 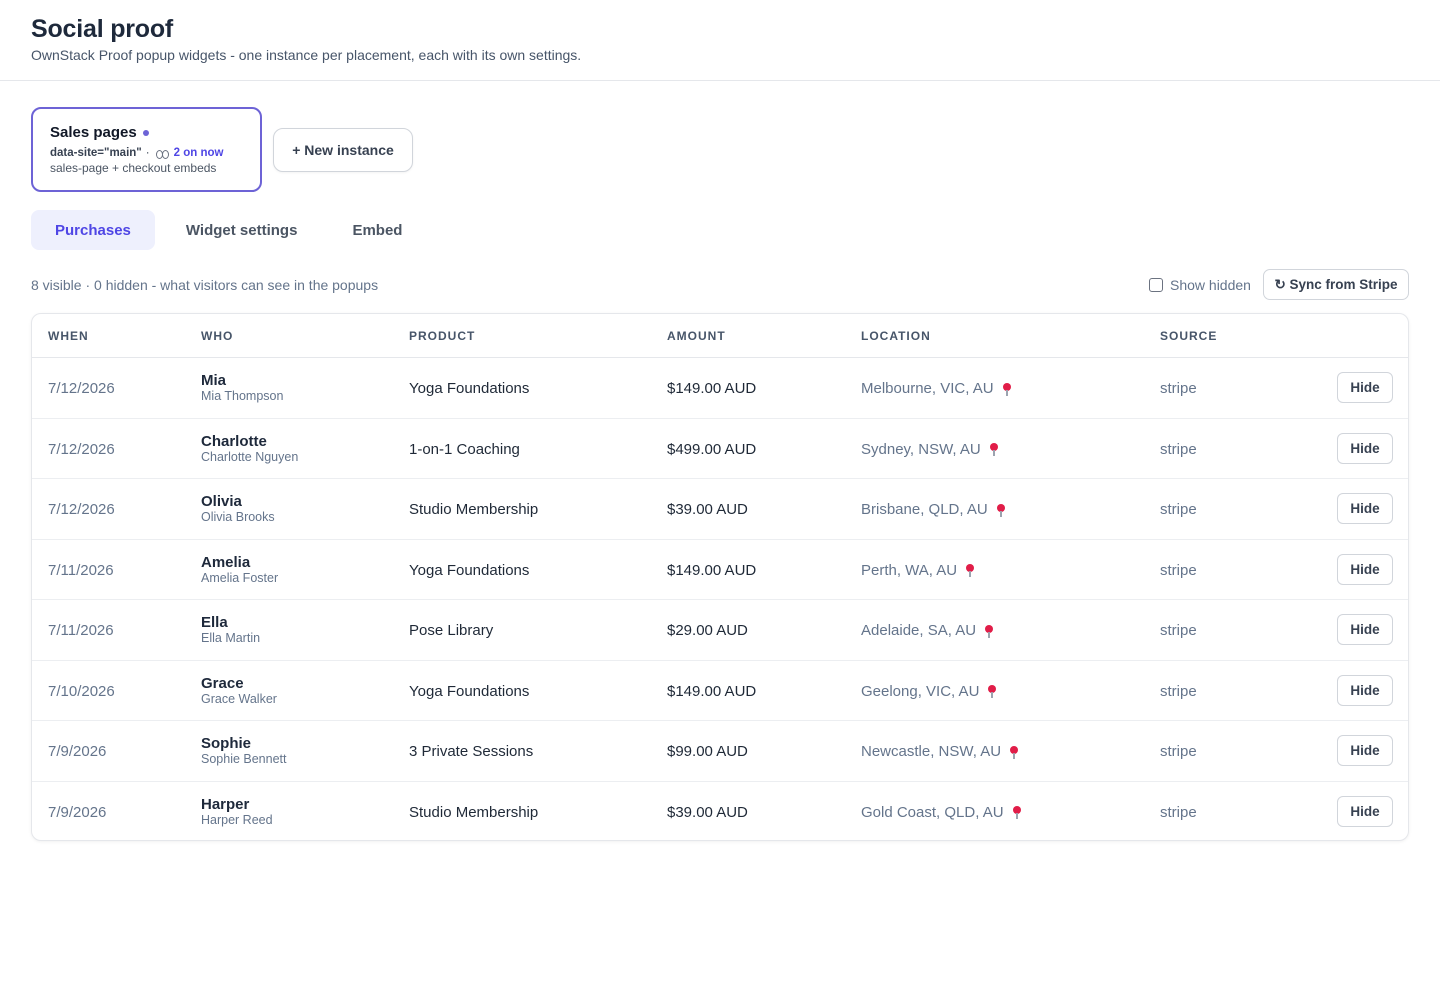 I want to click on buyer-cell: Amelia Amelia Foster, so click(x=239, y=570).